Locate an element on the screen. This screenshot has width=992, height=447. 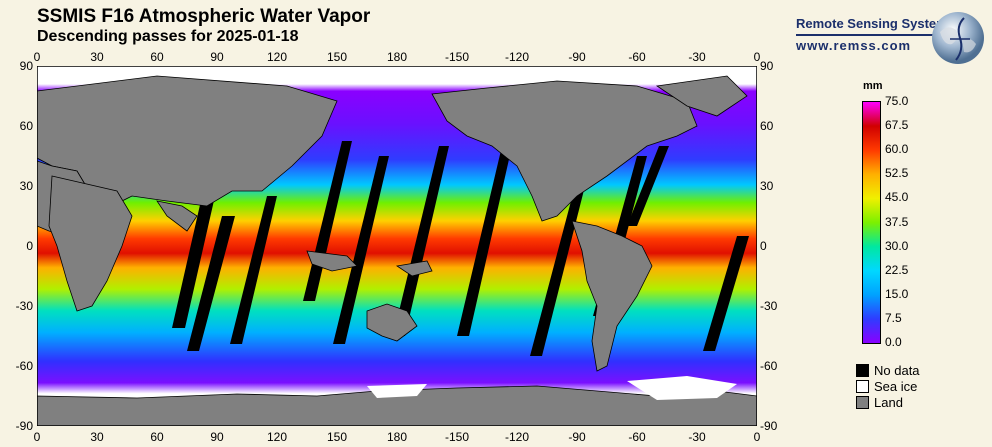
legend-item-land: Land is located at coordinates (888, 402).